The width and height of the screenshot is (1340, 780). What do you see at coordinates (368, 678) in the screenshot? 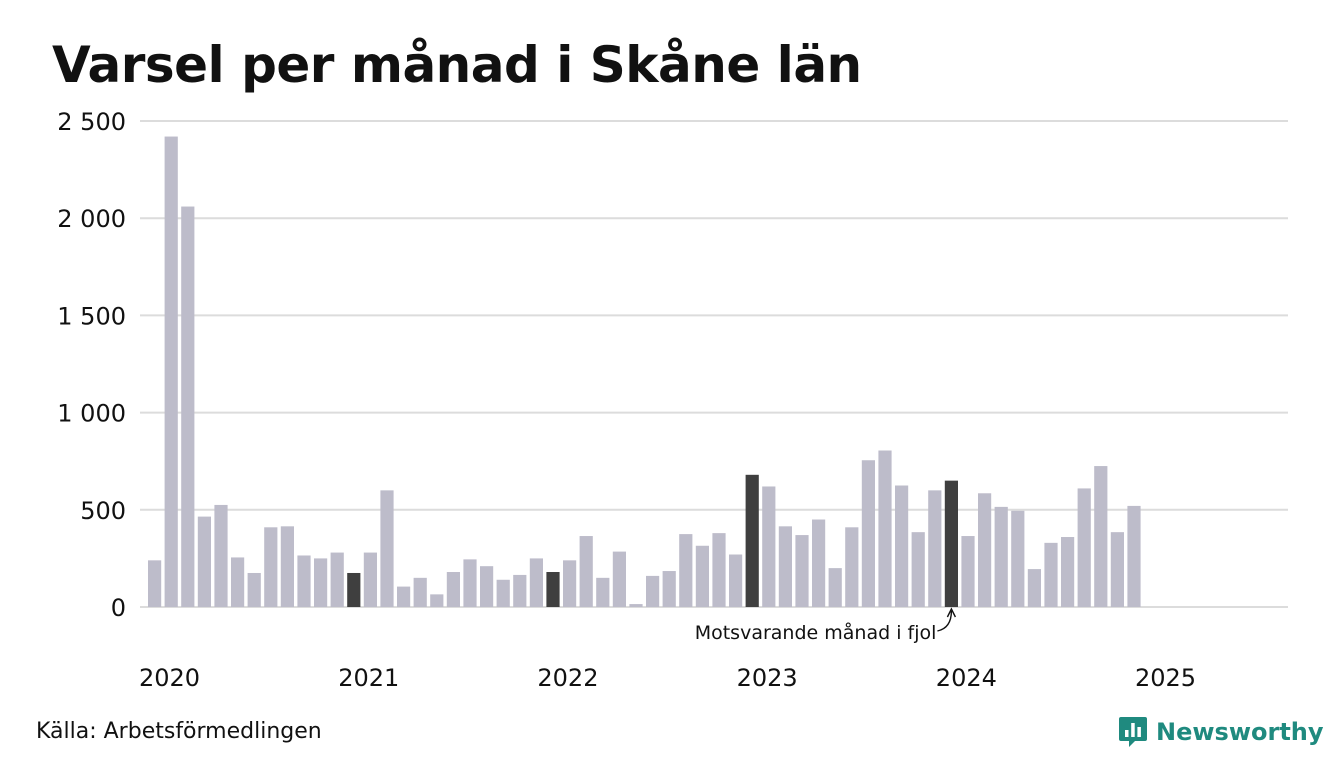
I see `x-tick-label: 2021` at bounding box center [368, 678].